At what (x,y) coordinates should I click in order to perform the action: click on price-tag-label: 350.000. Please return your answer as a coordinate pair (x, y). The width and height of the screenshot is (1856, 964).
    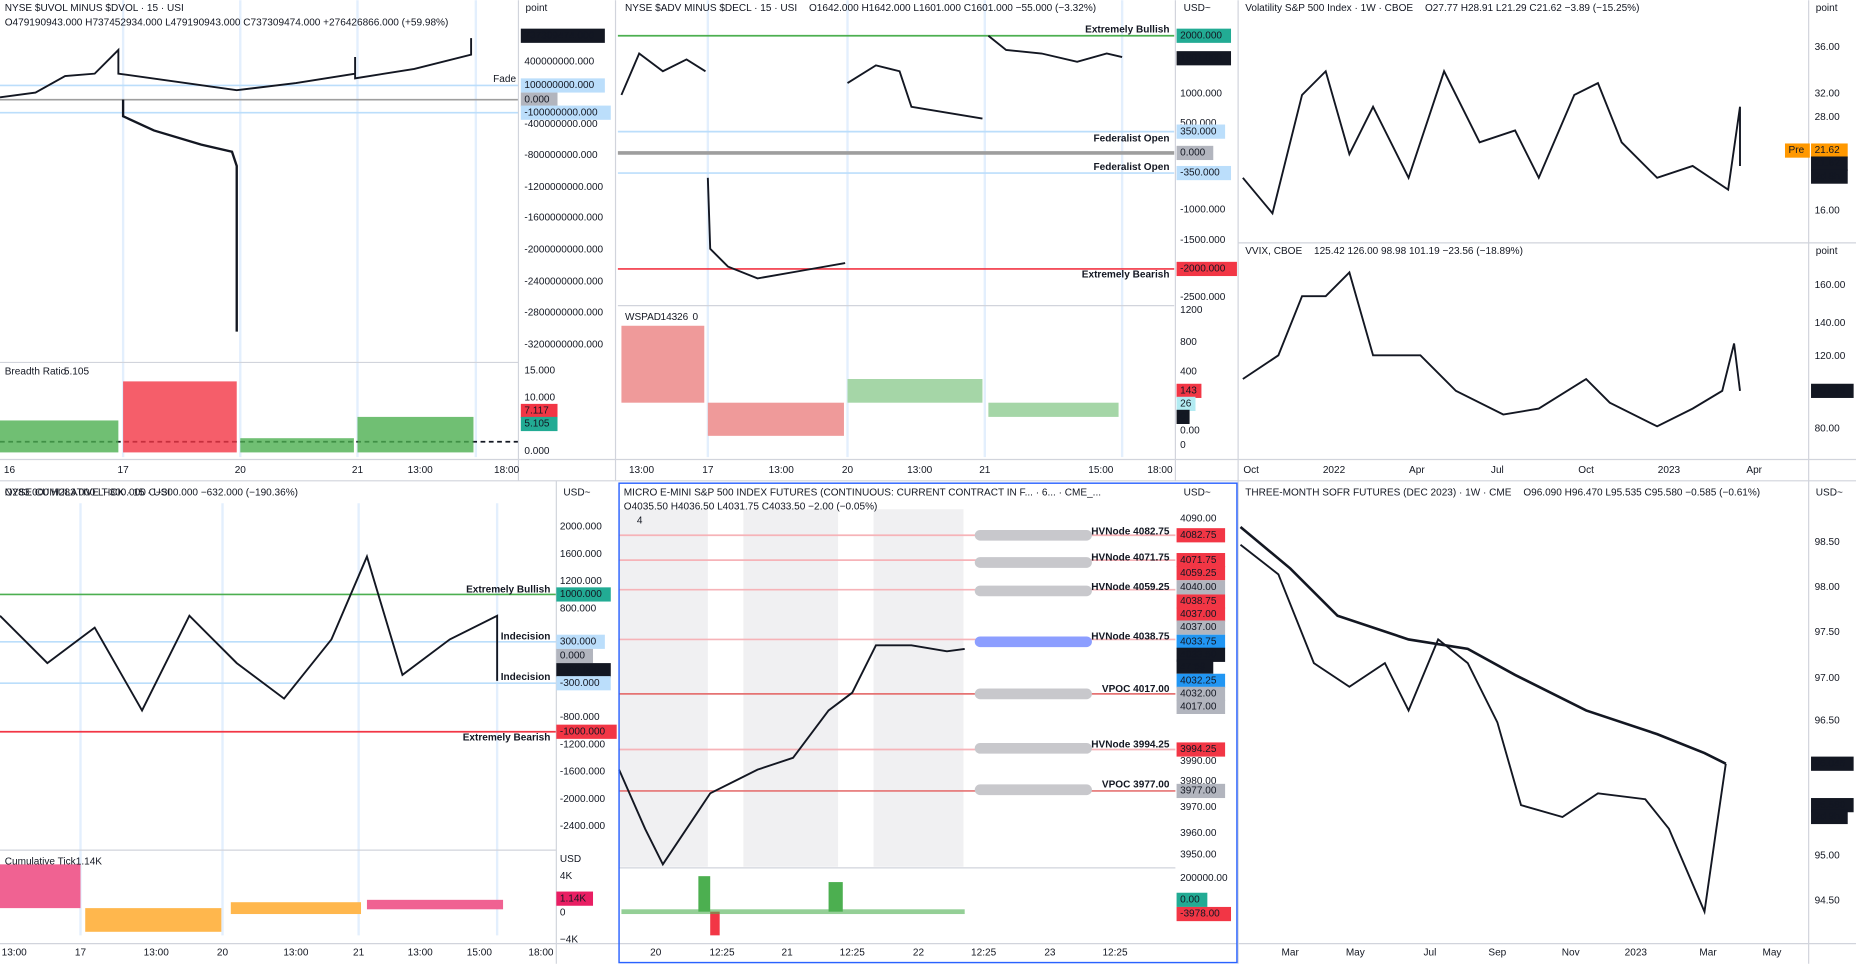
    Looking at the image, I should click on (1198, 131).